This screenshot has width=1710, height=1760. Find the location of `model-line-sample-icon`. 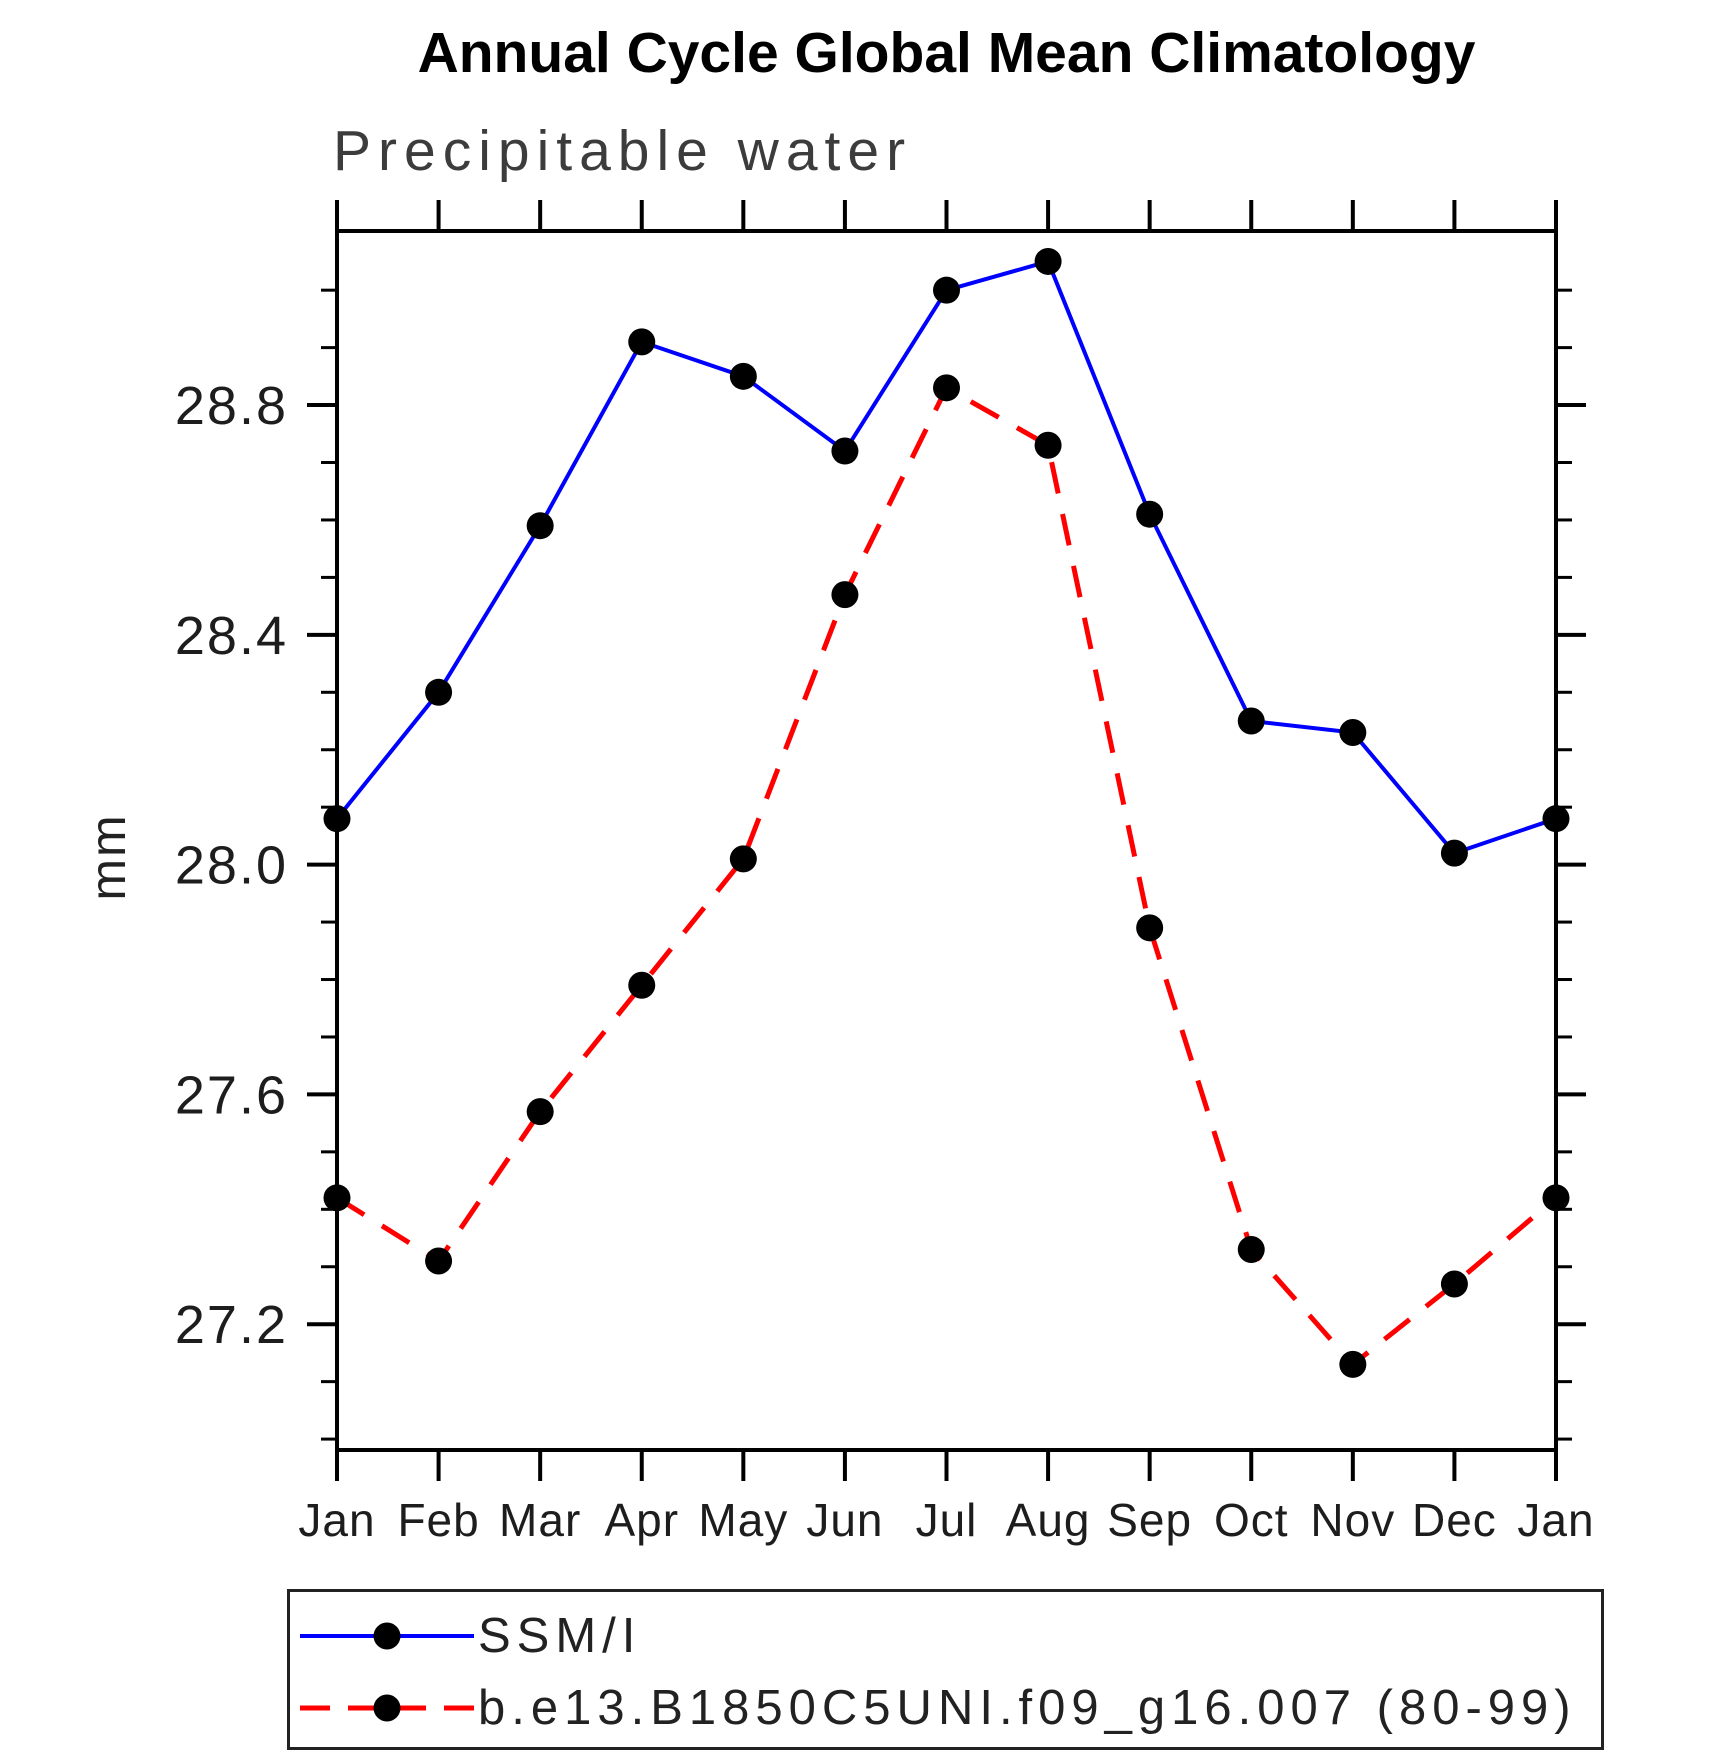

model-line-sample-icon is located at coordinates (387, 1708).